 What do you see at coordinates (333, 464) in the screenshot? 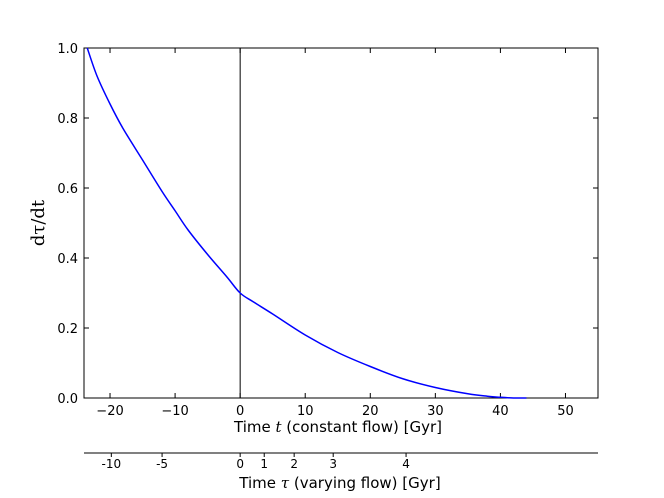
I see `secondary-tick-label: 3` at bounding box center [333, 464].